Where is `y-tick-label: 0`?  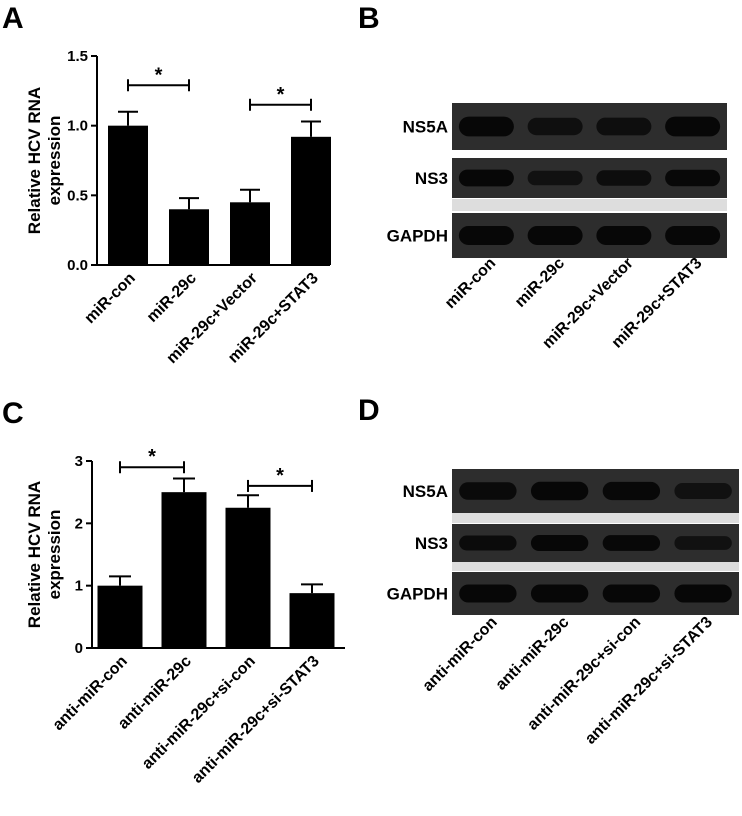 y-tick-label: 0 is located at coordinates (79, 648).